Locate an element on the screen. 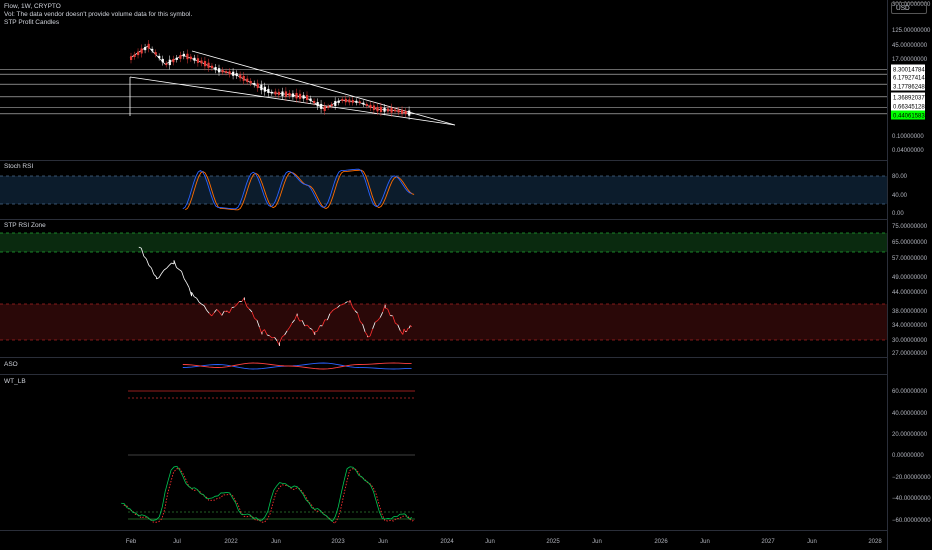 This screenshot has width=932, height=550. time-tick-label: 2024 is located at coordinates (447, 542).